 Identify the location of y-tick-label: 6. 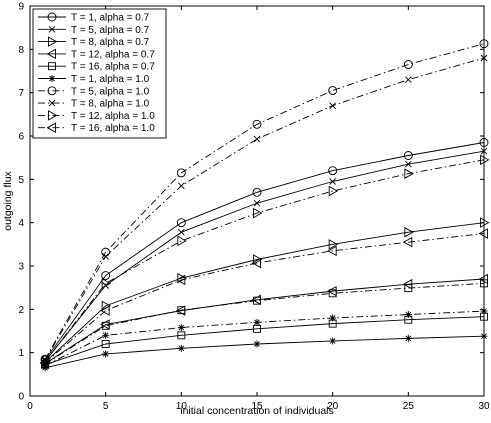
(21, 137).